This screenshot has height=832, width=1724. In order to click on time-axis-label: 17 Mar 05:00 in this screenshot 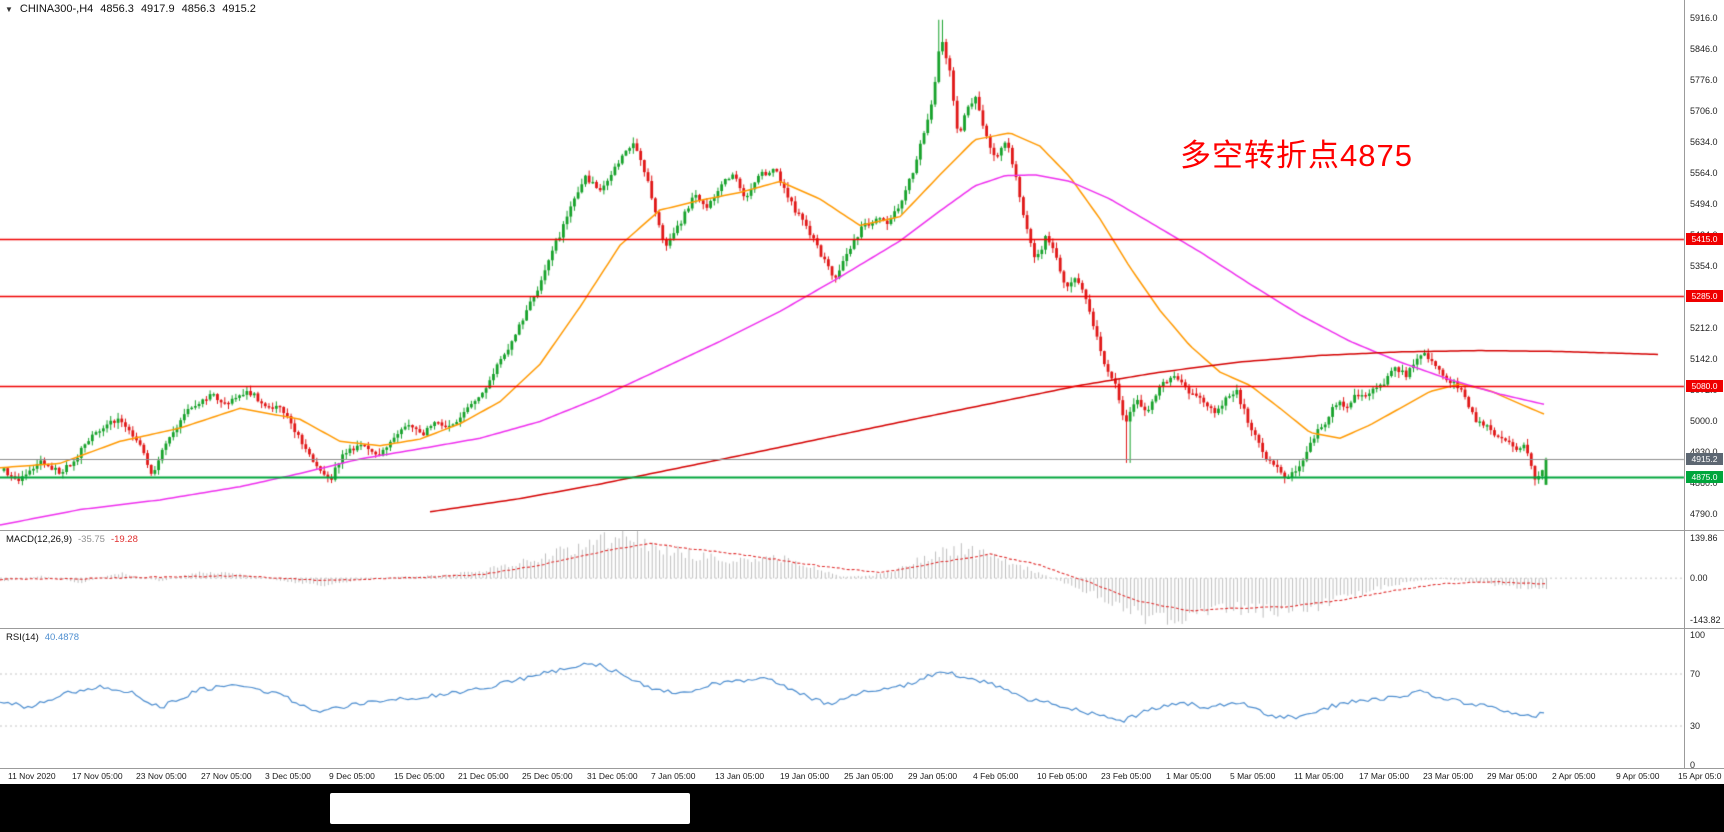, I will do `click(1384, 776)`.